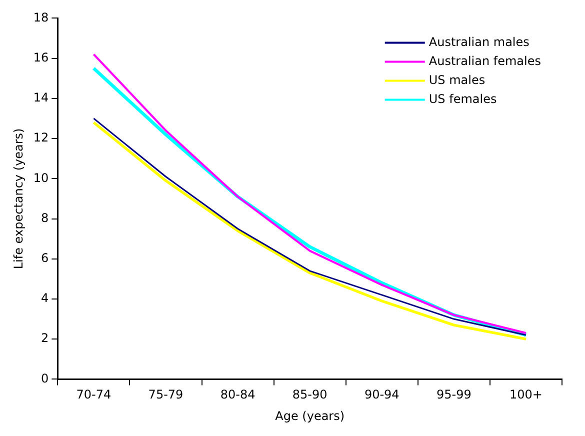  I want to click on x-tick-label: 75-79, so click(166, 395).